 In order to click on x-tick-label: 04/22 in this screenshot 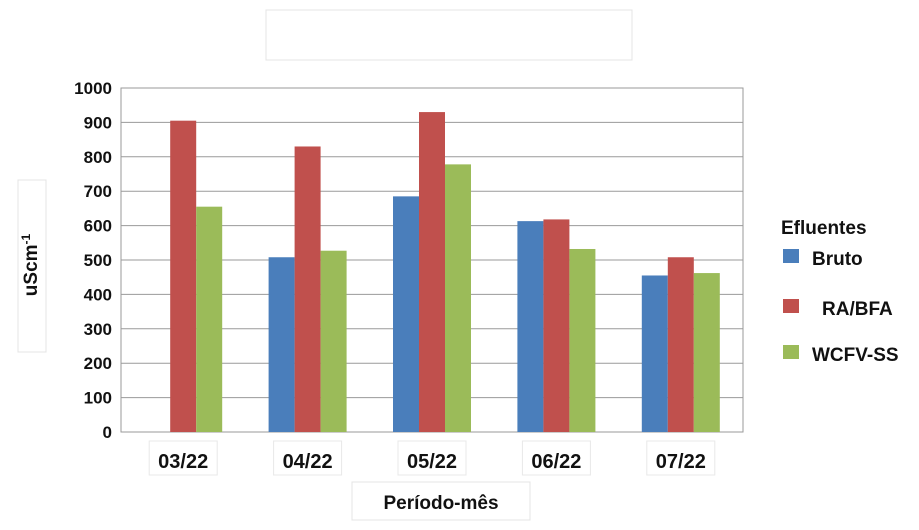, I will do `click(308, 462)`.